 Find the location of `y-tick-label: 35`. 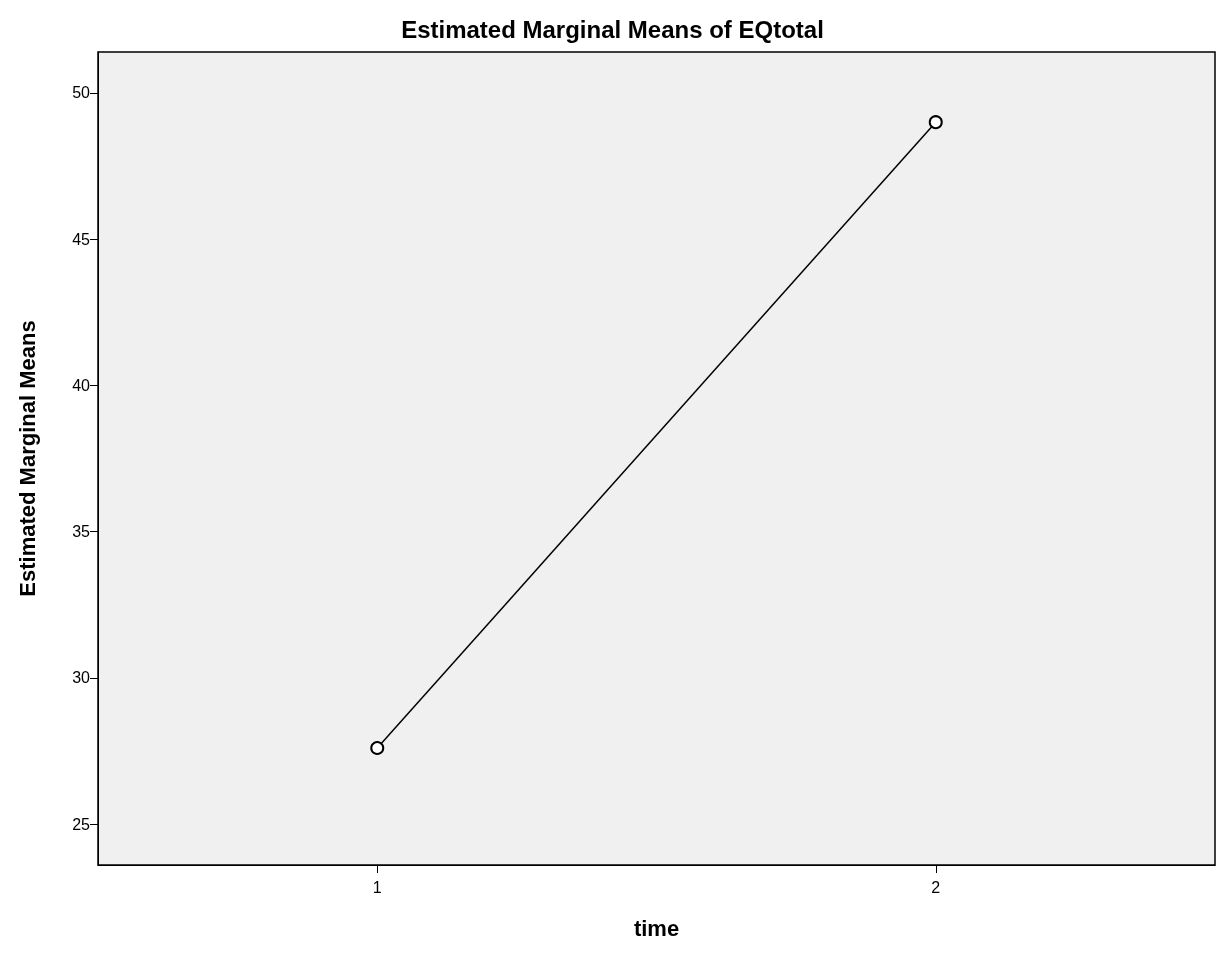

y-tick-label: 35 is located at coordinates (81, 532).